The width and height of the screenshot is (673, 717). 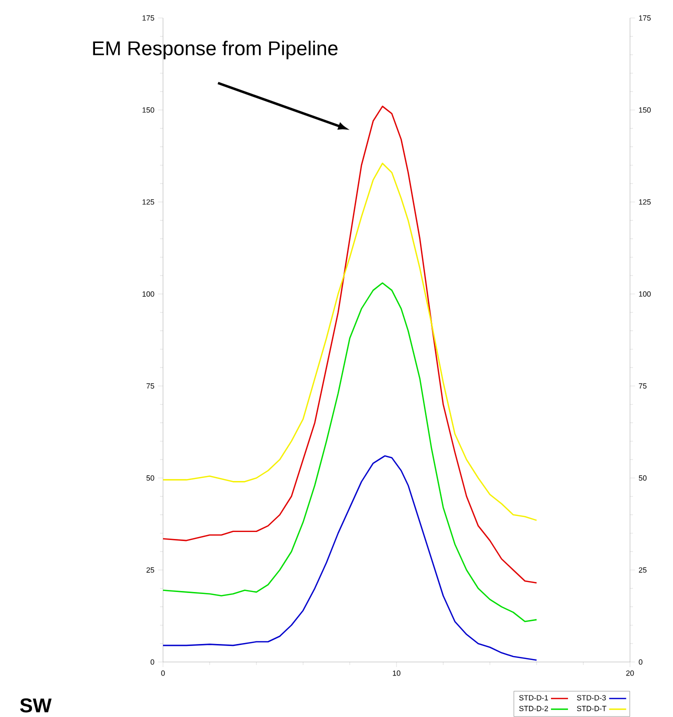 What do you see at coordinates (36, 705) in the screenshot?
I see `text: SW` at bounding box center [36, 705].